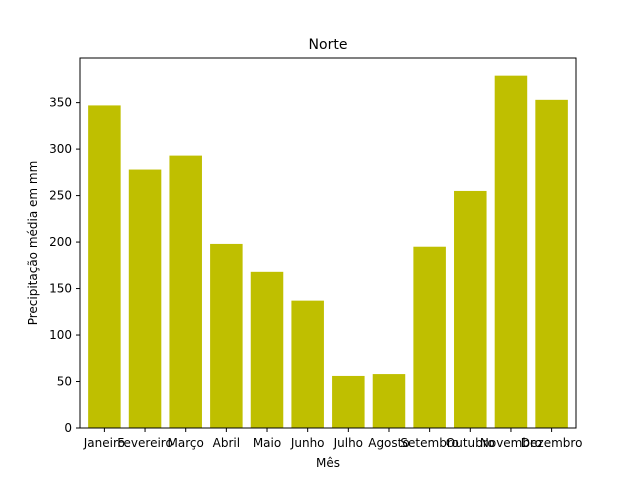 This screenshot has height=480, width=640. Describe the element at coordinates (60, 196) in the screenshot. I see `y-tick-label: 250` at that location.